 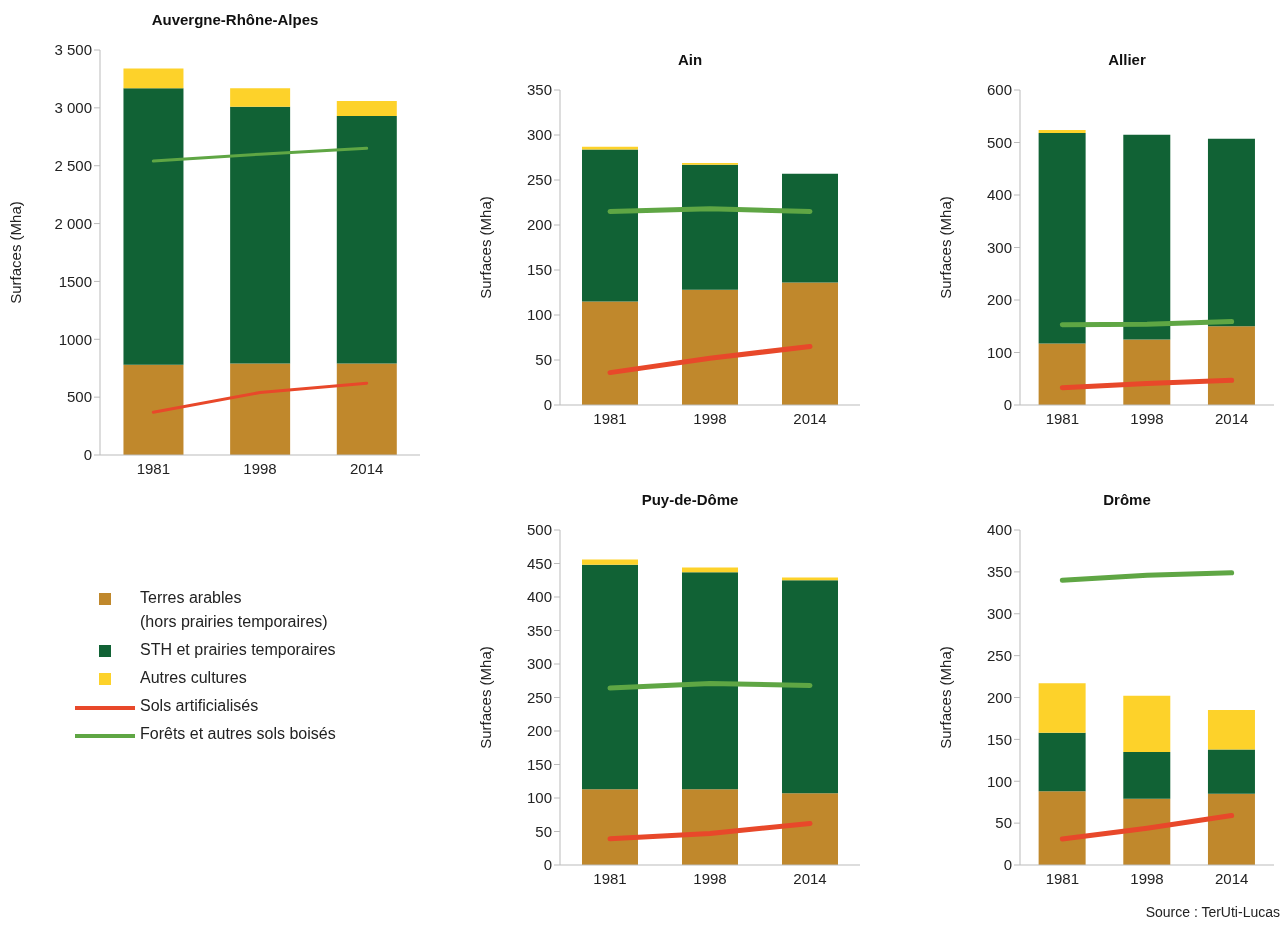 I want to click on y-tick-label: 3 500, so click(x=73, y=50).